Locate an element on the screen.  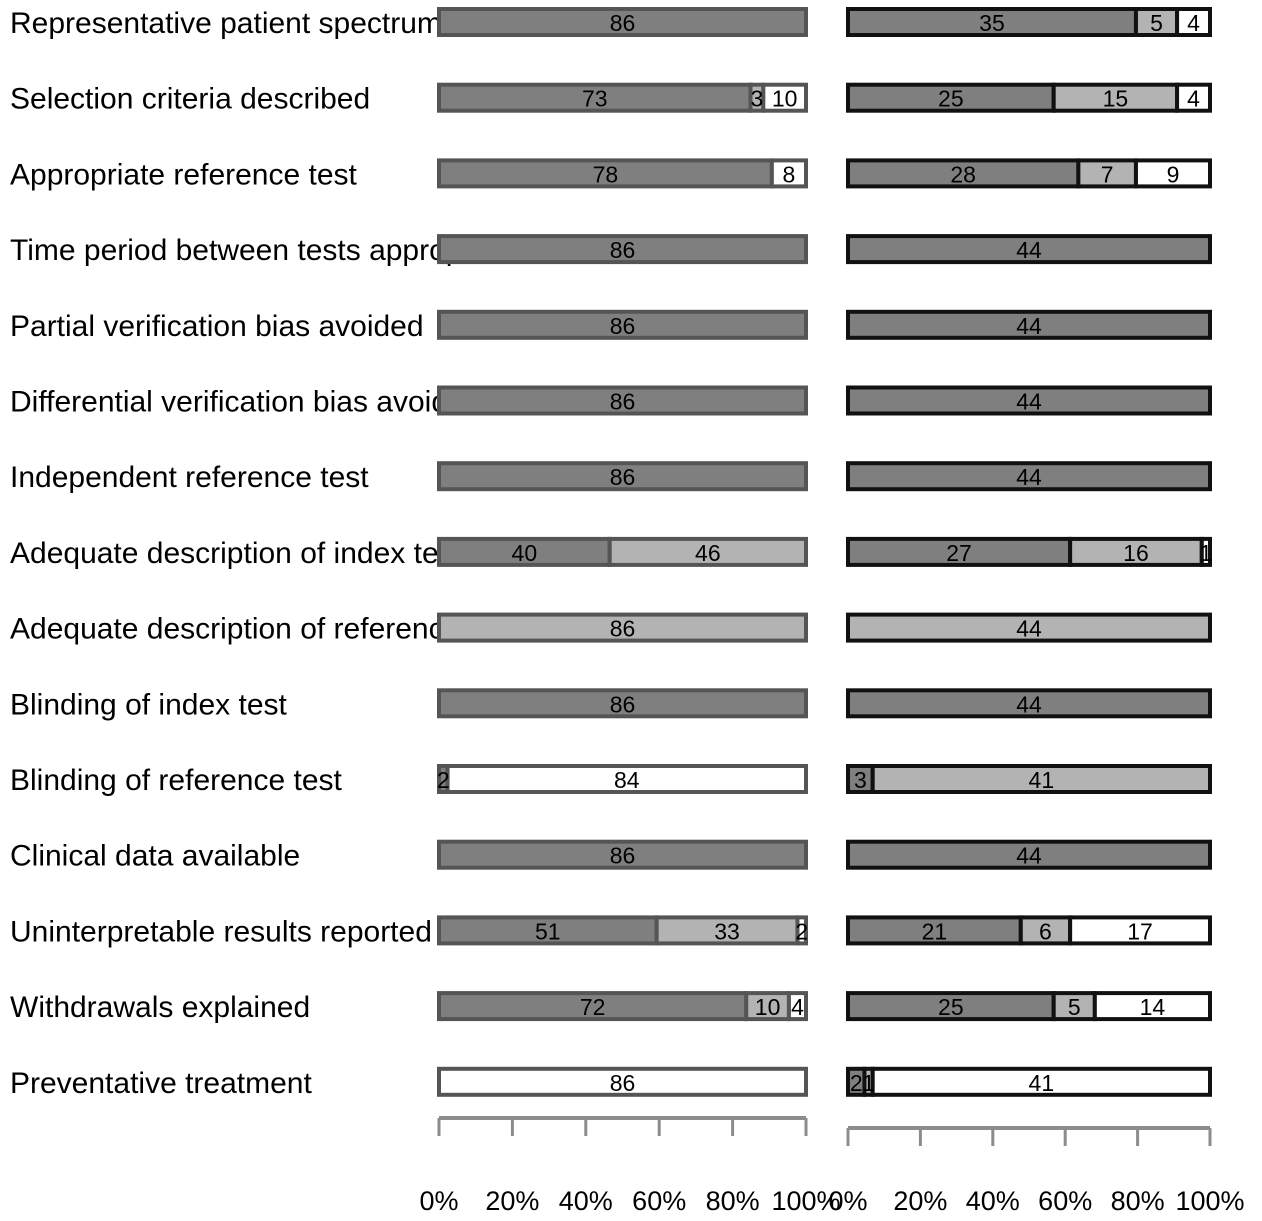
data-label-left-withdrawals-explained-1: 10 is located at coordinates (768, 1007).